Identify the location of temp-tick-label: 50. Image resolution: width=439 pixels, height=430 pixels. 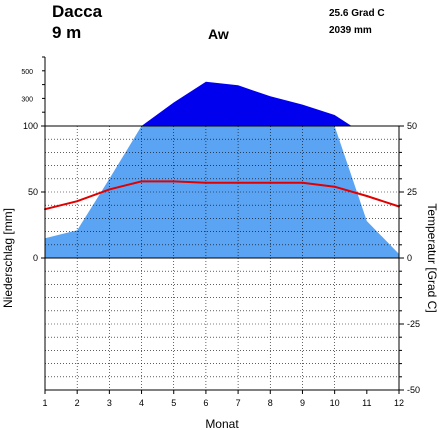
(412, 126).